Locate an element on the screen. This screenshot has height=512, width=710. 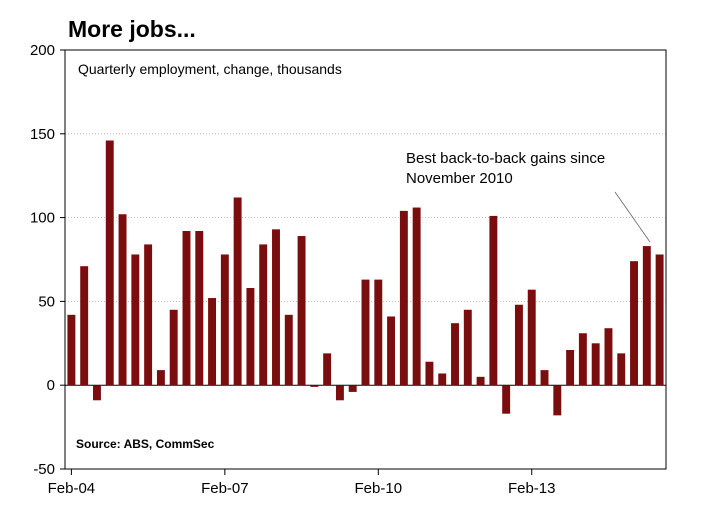
y-tick-label: 50 is located at coordinates (46, 301).